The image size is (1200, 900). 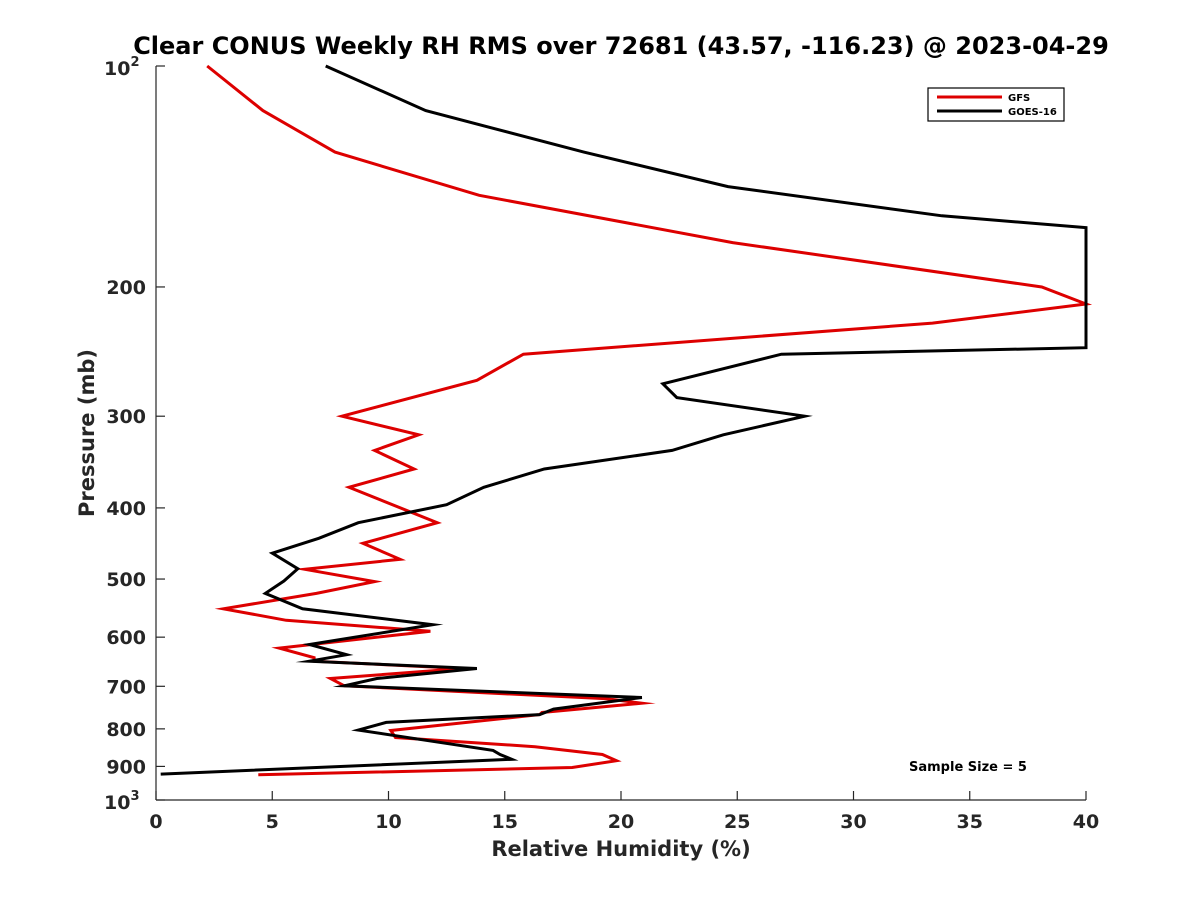 I want to click on y-tick-label: 500, so click(x=126, y=580).